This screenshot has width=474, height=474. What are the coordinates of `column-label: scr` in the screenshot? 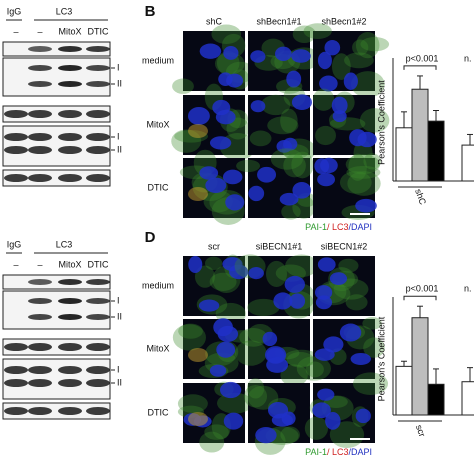 It's located at (214, 246).